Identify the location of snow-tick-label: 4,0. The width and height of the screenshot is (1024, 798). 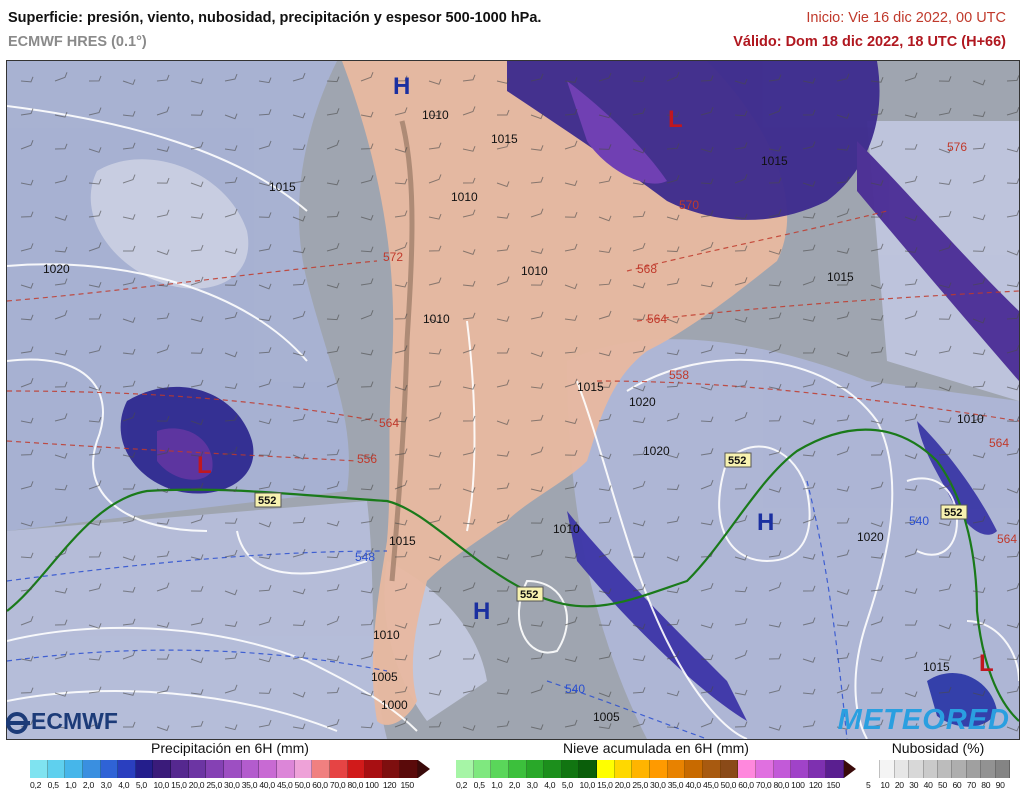
(550, 785).